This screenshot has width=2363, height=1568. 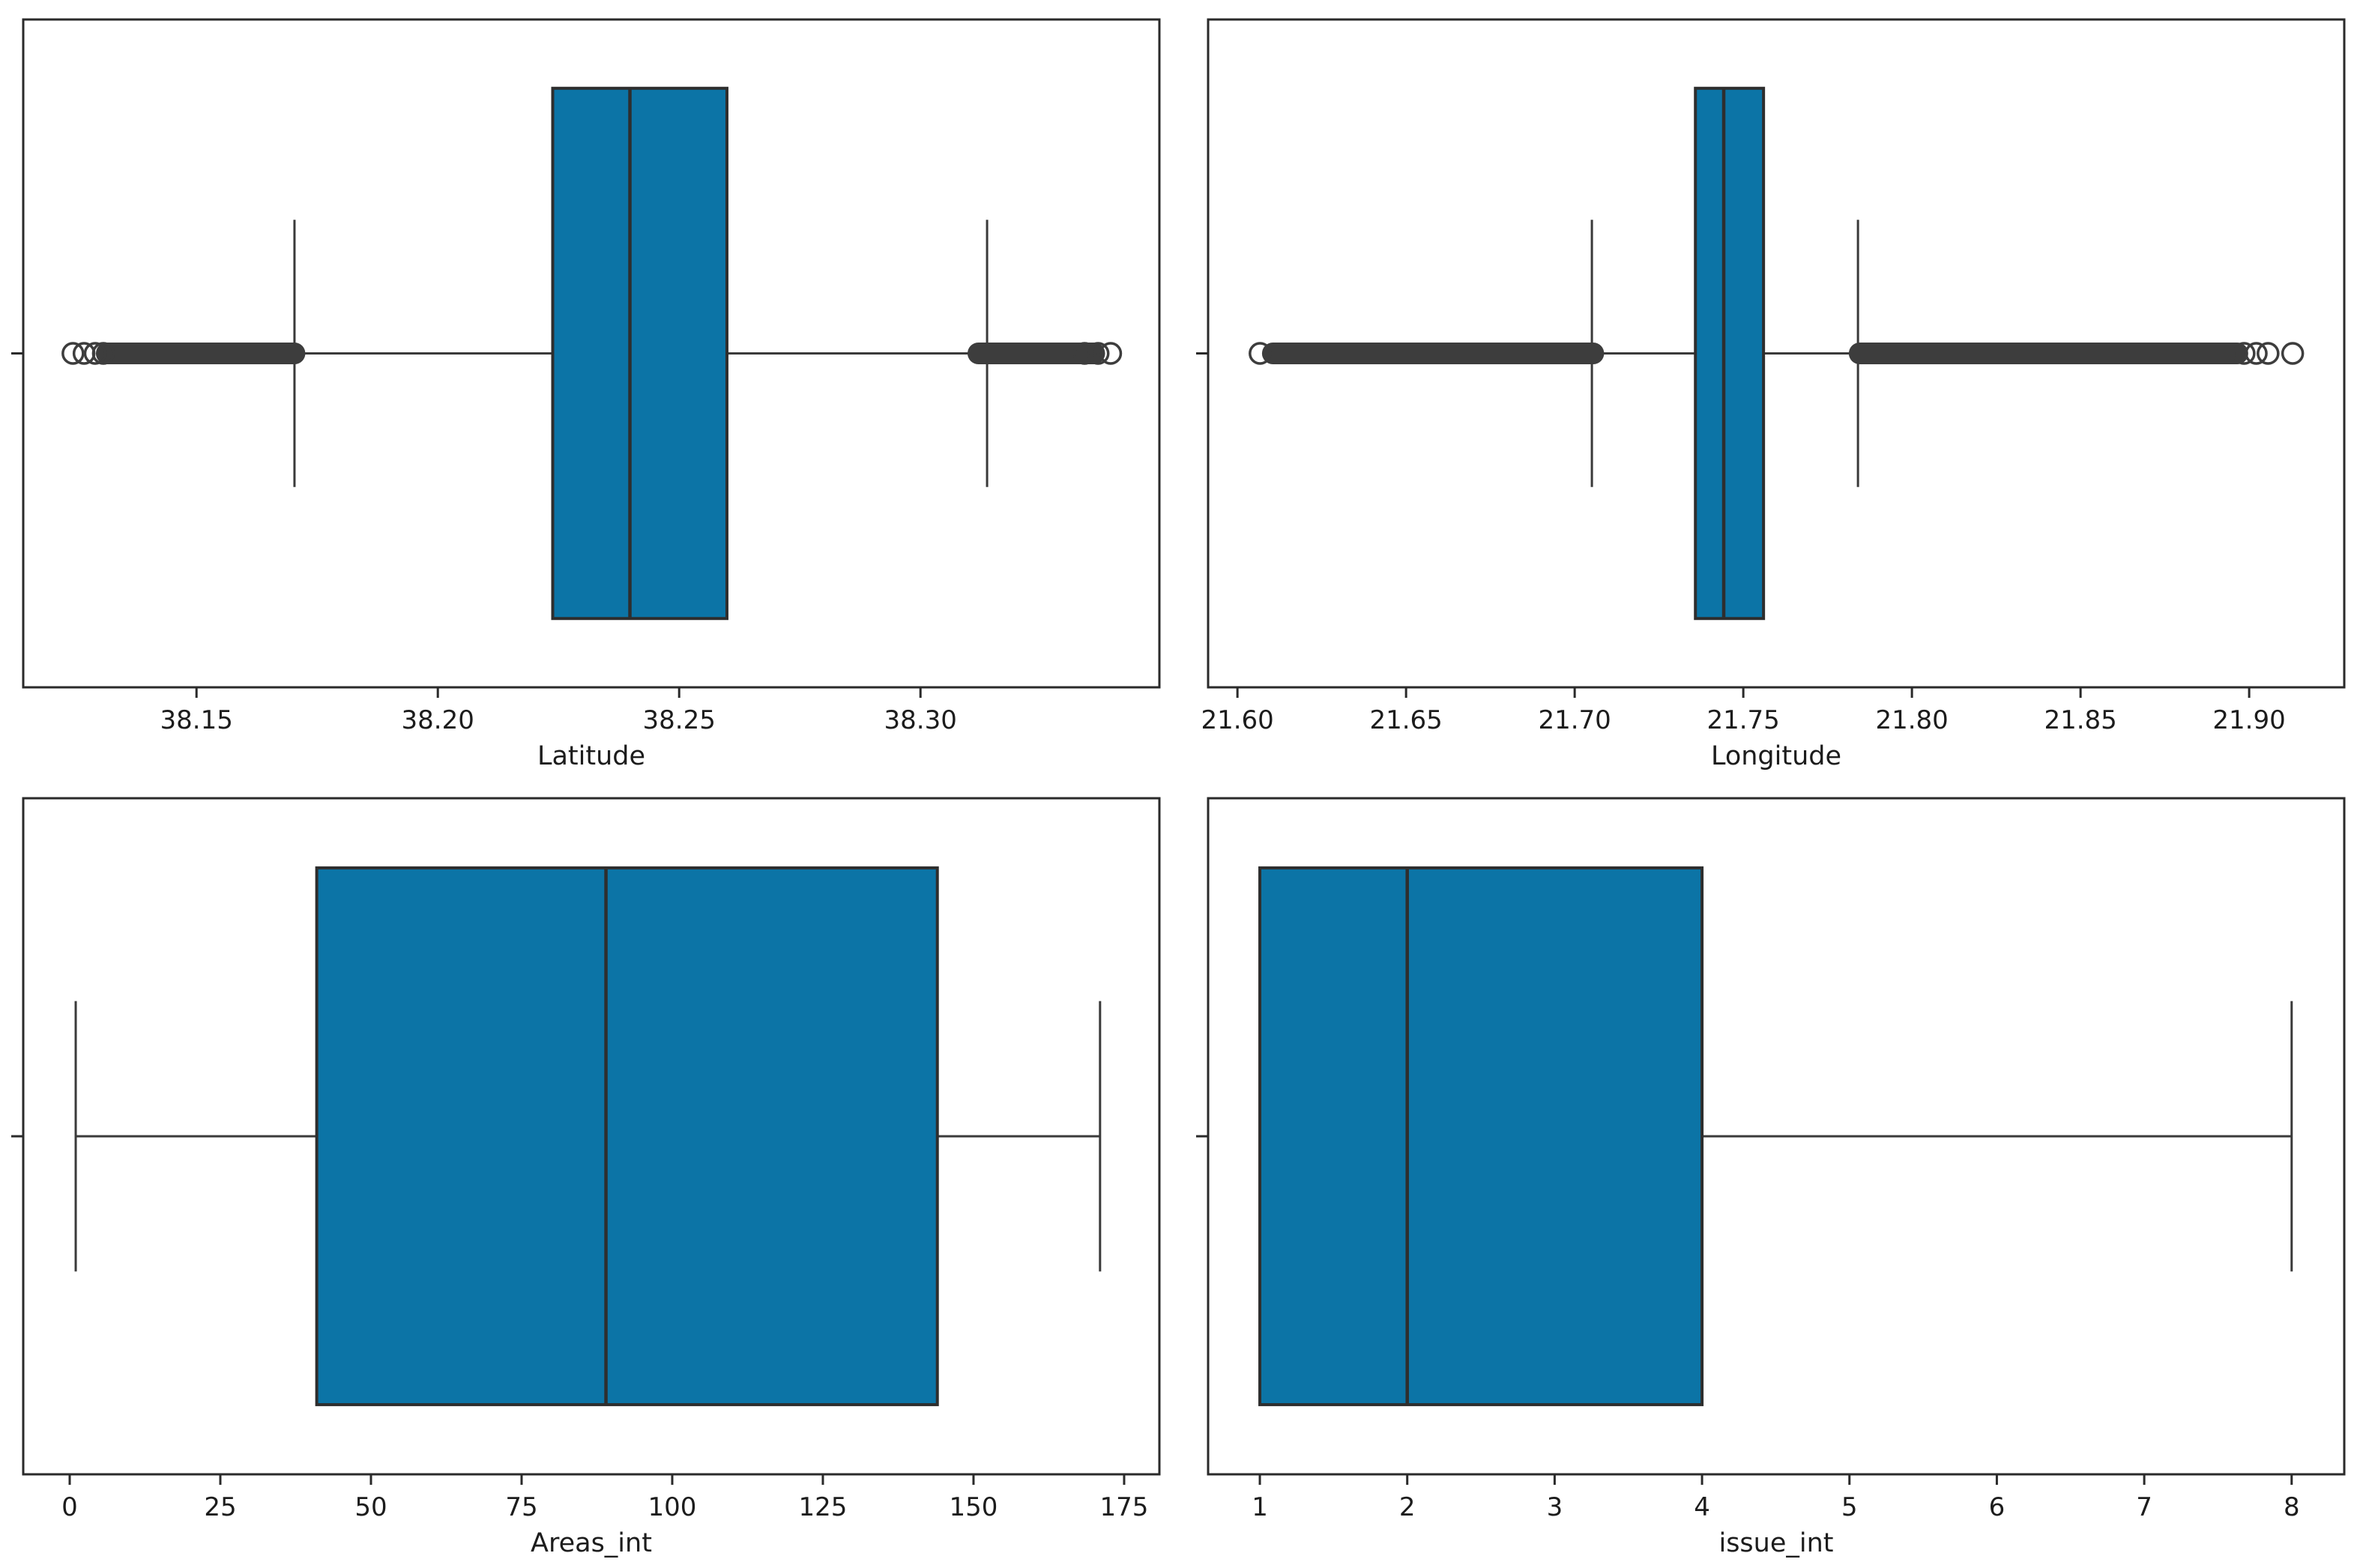 I want to click on x-tick-label: 3, so click(x=1555, y=1507).